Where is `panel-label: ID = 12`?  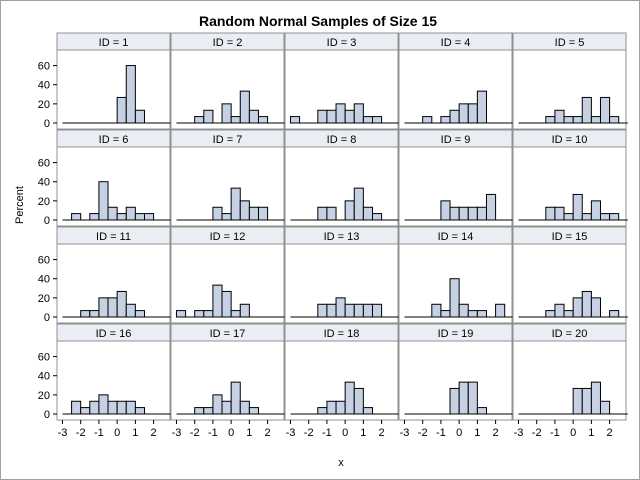
panel-label: ID = 12 is located at coordinates (228, 237).